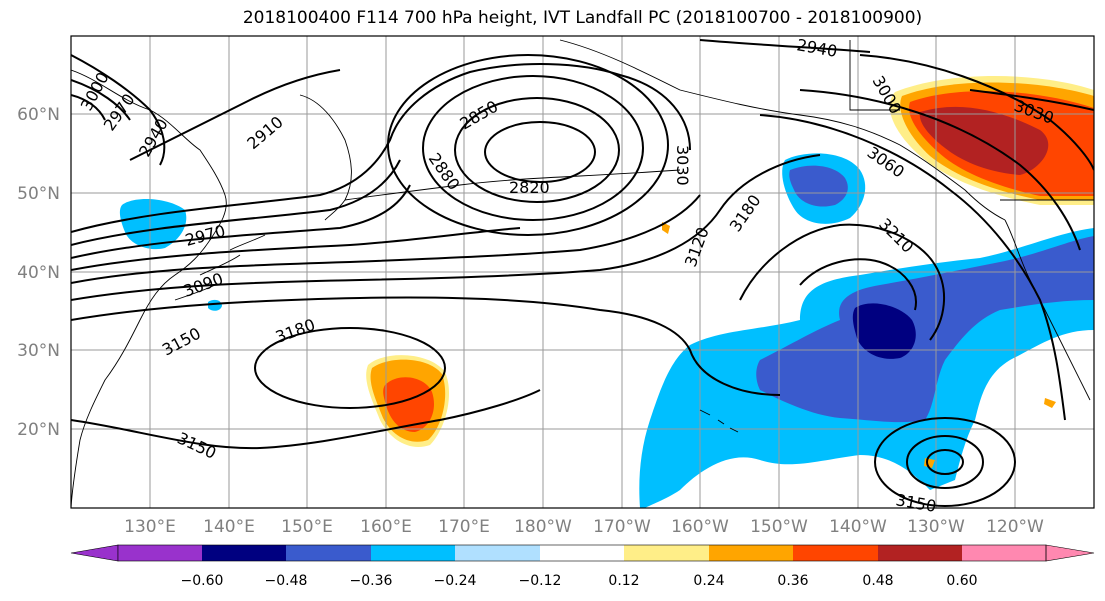 This screenshot has width=1105, height=601. Describe the element at coordinates (540, 581) in the screenshot. I see `colorbar-tick-label: −0.12` at that location.